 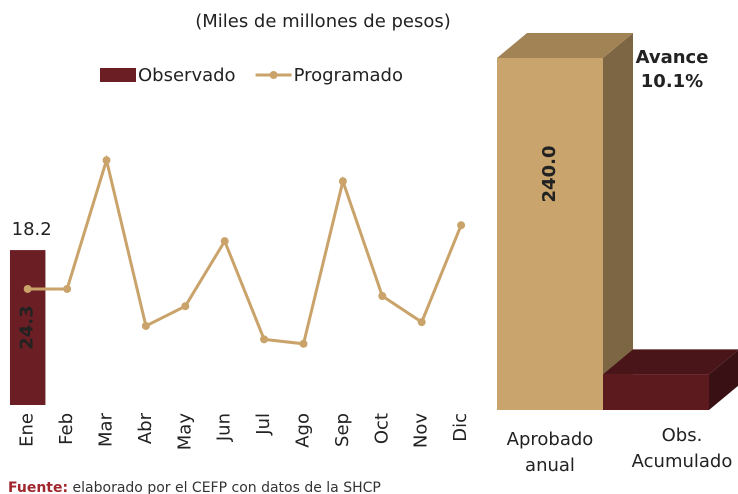 What do you see at coordinates (224, 427) in the screenshot?
I see `x-tick-label: Jun` at bounding box center [224, 427].